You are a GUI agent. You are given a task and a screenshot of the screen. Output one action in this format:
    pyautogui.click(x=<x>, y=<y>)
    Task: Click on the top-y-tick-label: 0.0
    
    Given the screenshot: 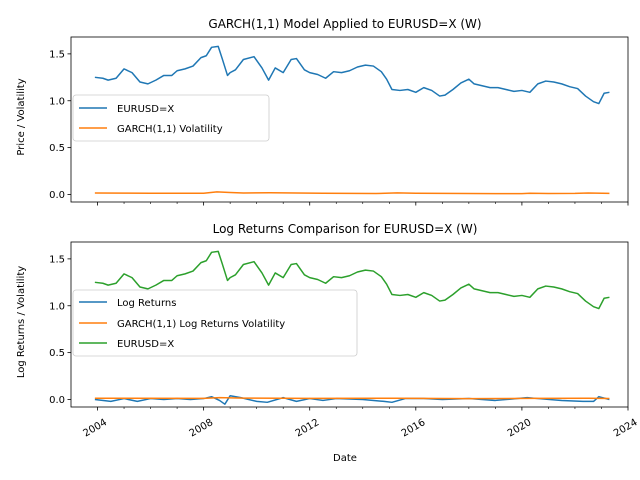 What is the action you would take?
    pyautogui.click(x=57, y=195)
    